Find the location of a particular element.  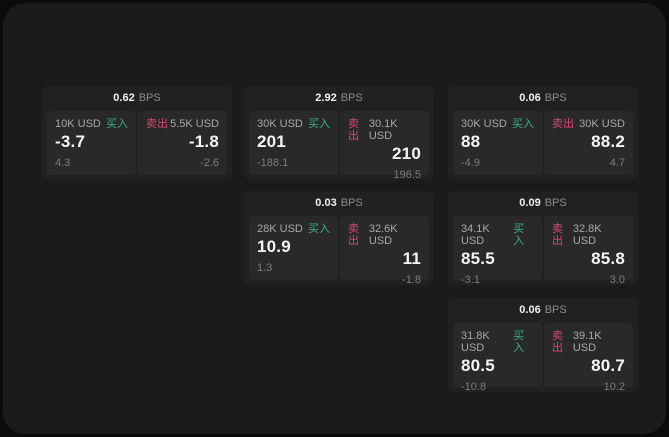

sell-panel-top: 卖出 5.5K USD is located at coordinates (182, 124).